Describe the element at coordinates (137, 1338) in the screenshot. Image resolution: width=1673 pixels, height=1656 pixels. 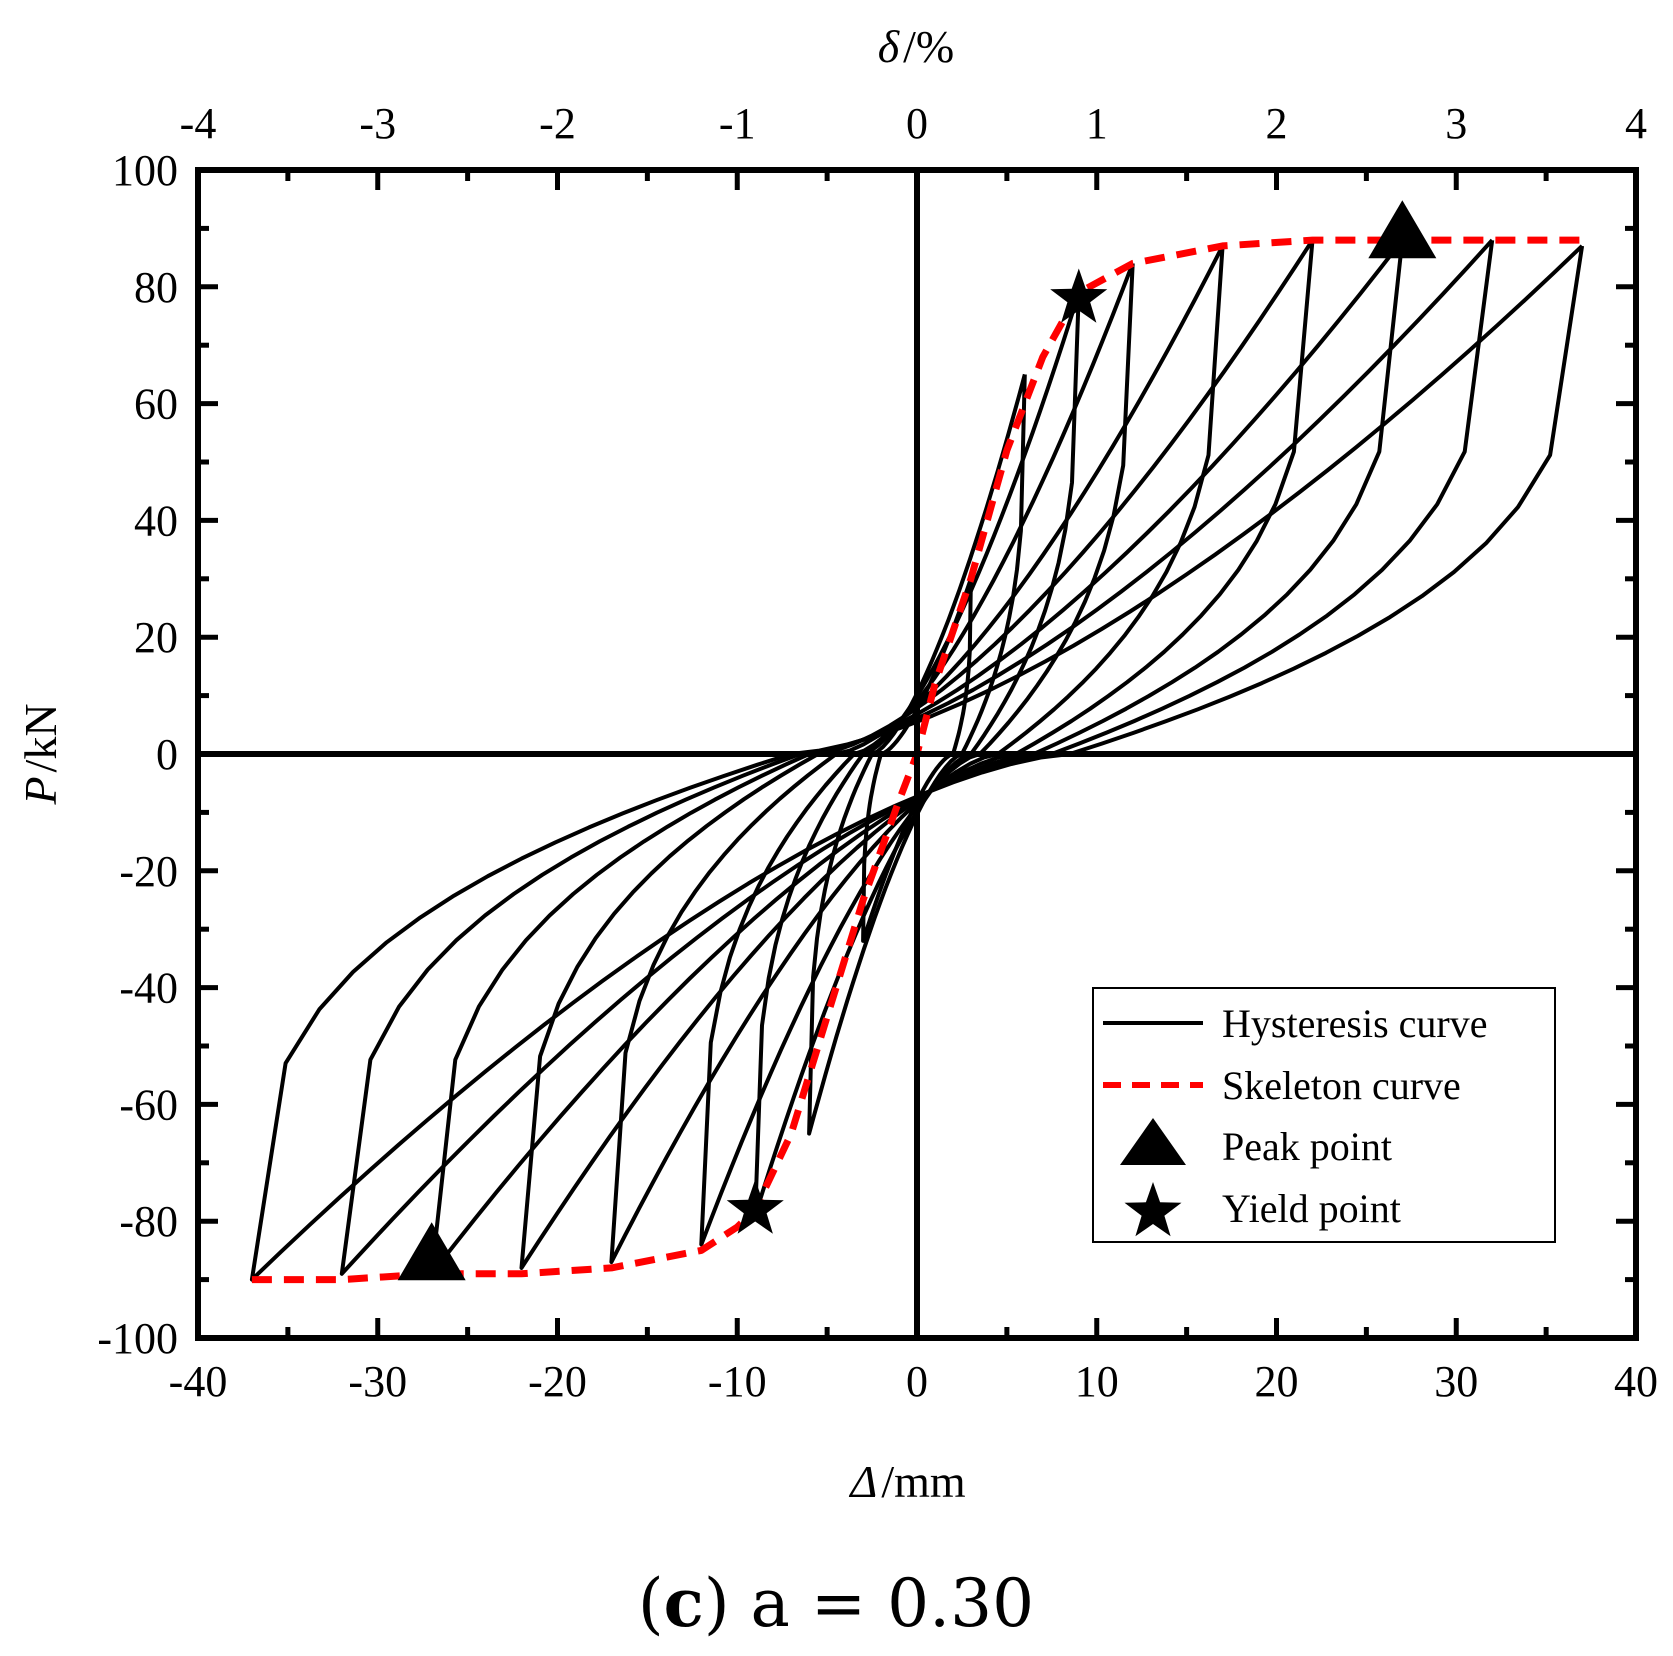
I see `y-tick-label: -100` at that location.